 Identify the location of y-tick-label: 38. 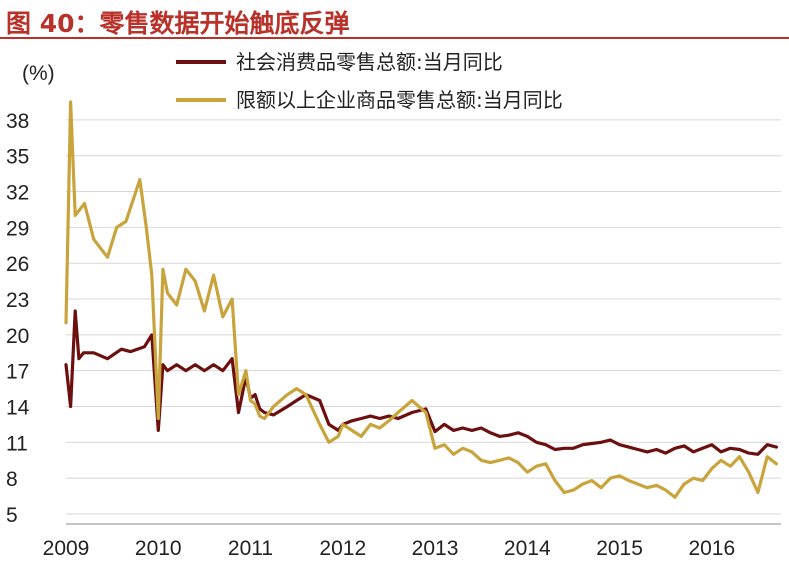
(17, 121).